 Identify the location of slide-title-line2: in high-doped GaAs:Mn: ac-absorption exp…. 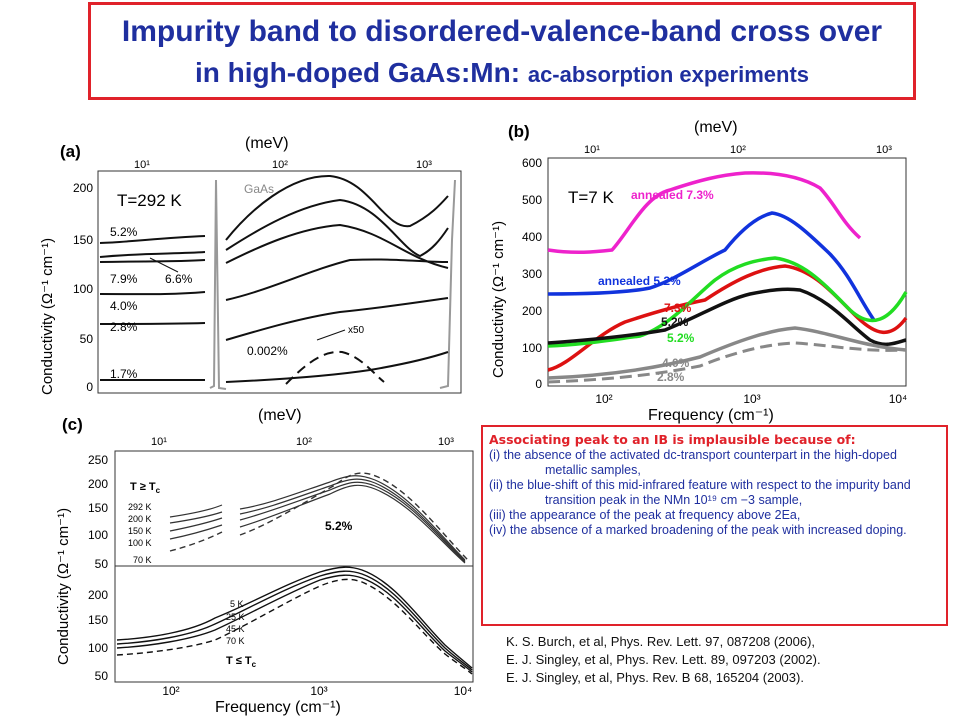
(502, 73).